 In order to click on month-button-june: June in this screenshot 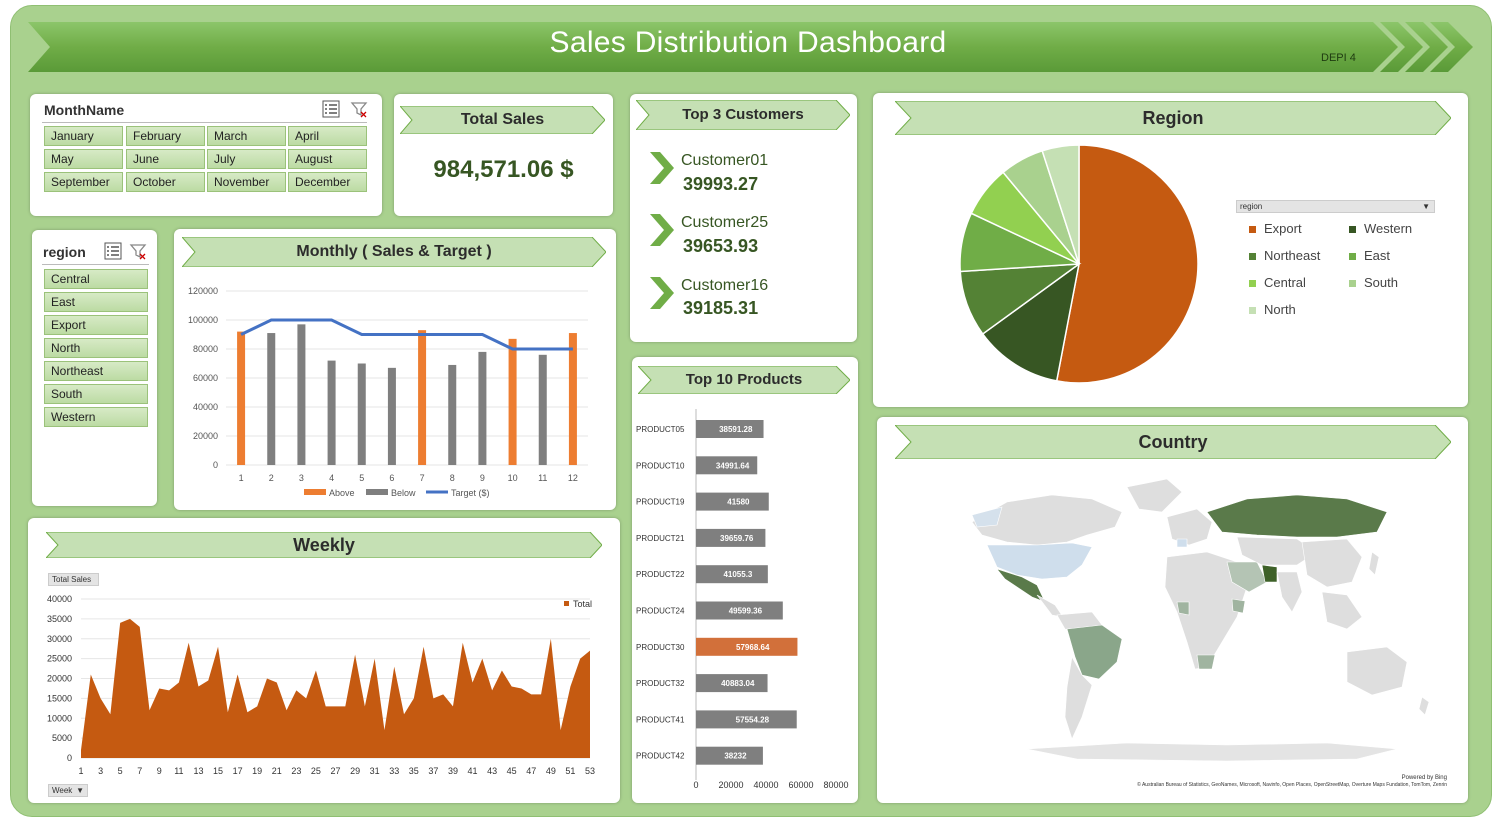, I will do `click(165, 159)`.